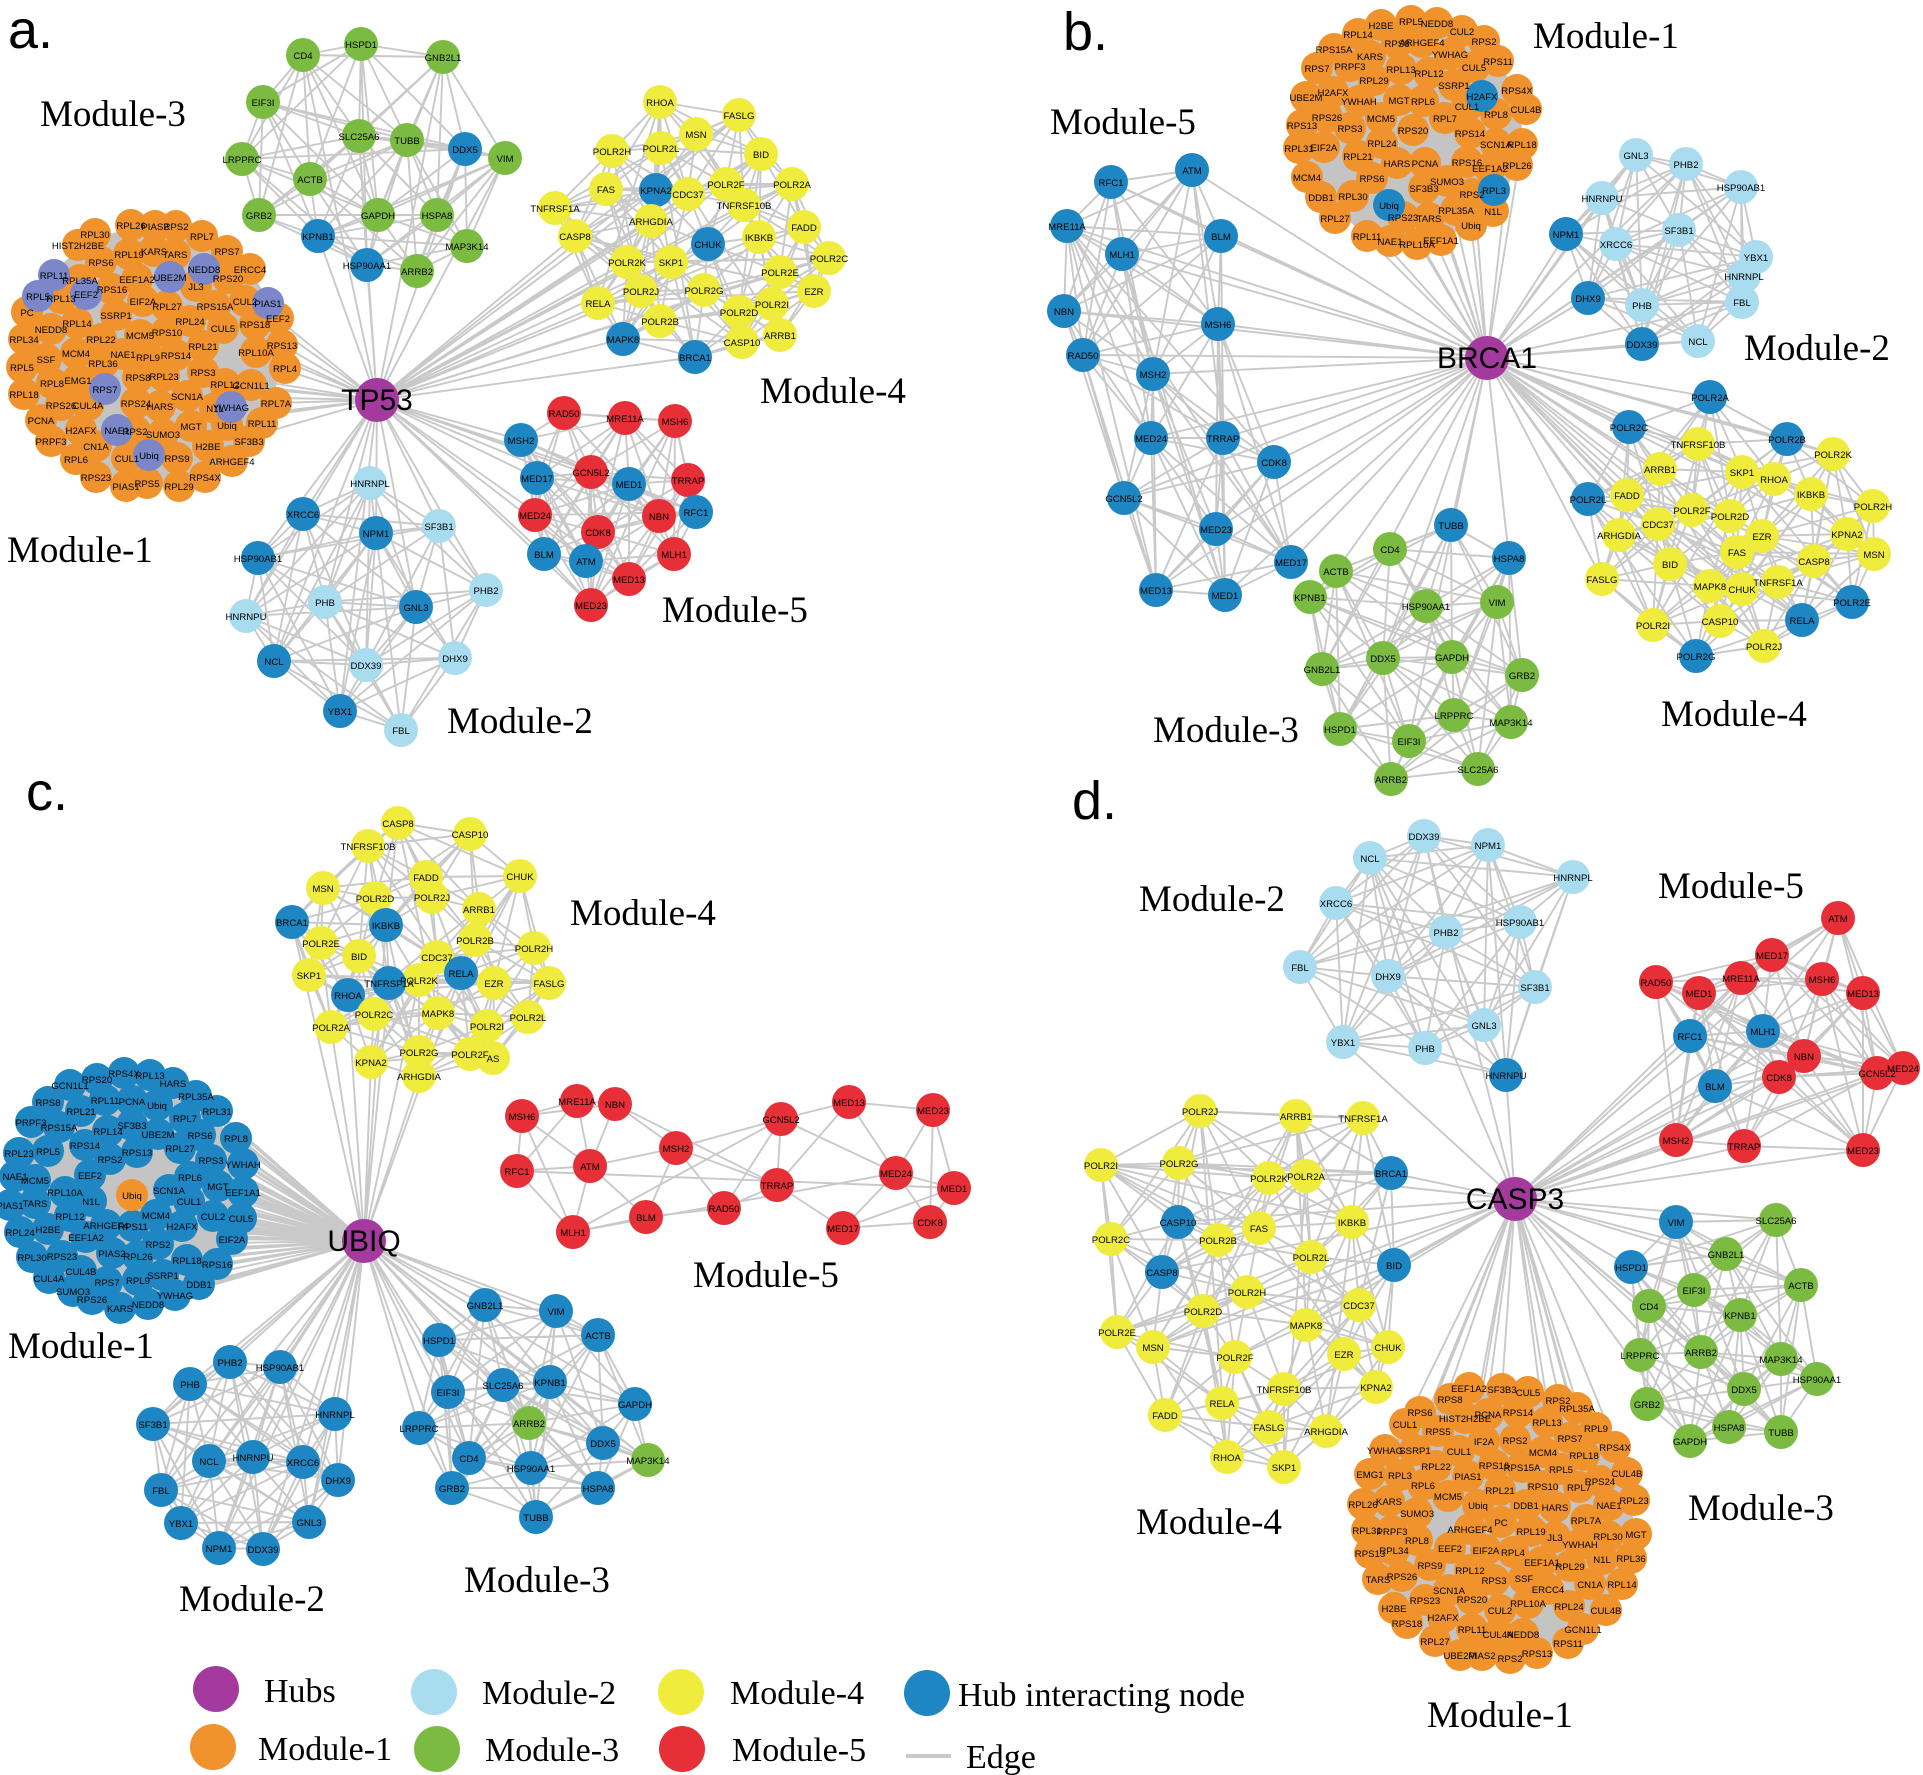 This screenshot has height=1775, width=1923. I want to click on svg-text: Module-5, so click(766, 1275).